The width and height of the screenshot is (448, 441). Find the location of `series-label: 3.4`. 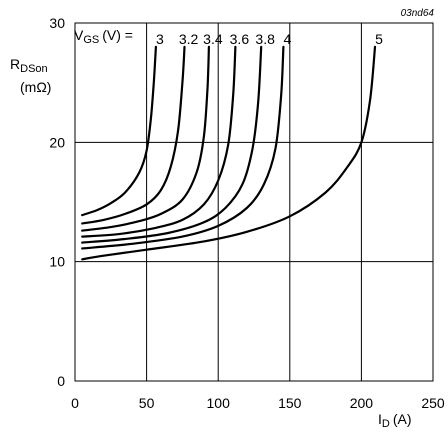

series-label: 3.4 is located at coordinates (213, 39).